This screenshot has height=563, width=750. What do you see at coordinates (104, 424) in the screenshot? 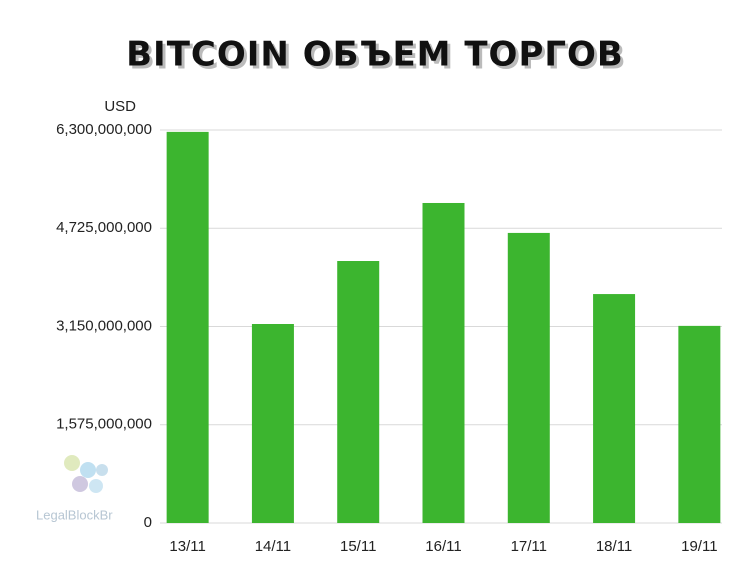
I see `y-tick-label: 1,575,000,000` at bounding box center [104, 424].